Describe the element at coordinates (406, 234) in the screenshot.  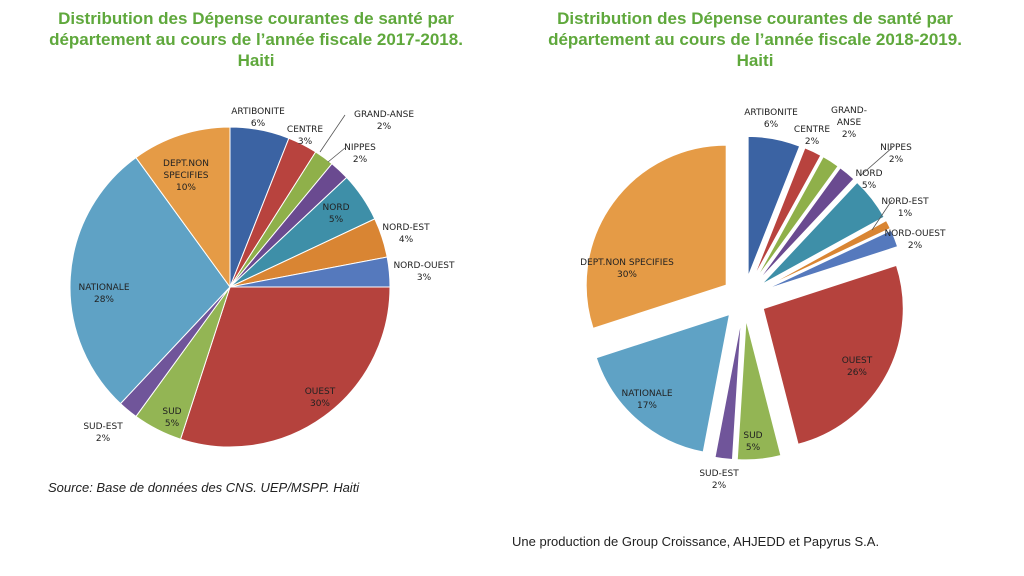
I see `slice-label-nord-est: NORD-EST 4%` at that location.